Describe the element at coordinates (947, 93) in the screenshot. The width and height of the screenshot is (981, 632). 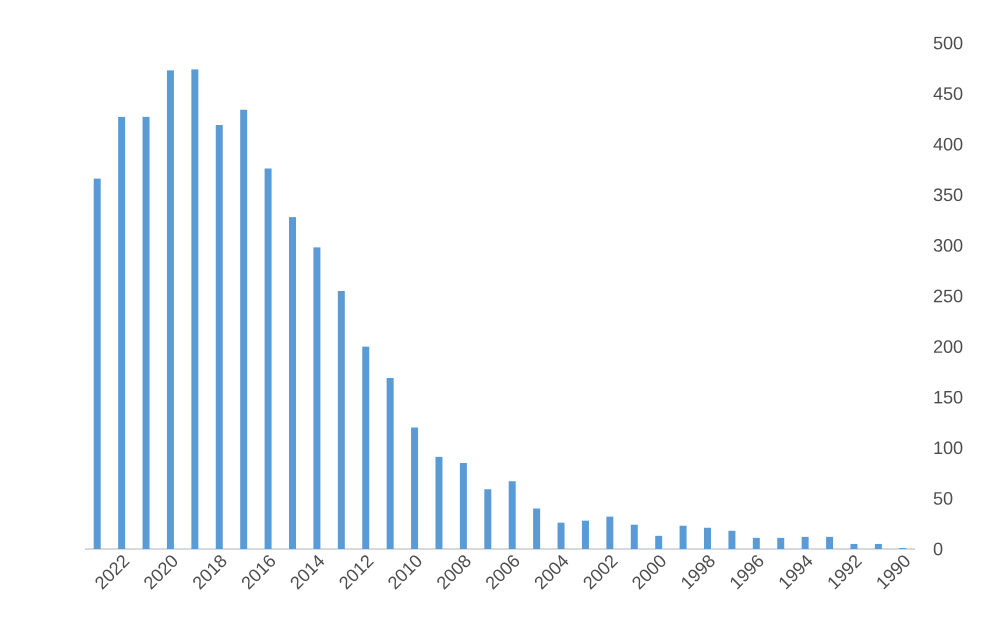
I see `y-tick-label: 450` at that location.